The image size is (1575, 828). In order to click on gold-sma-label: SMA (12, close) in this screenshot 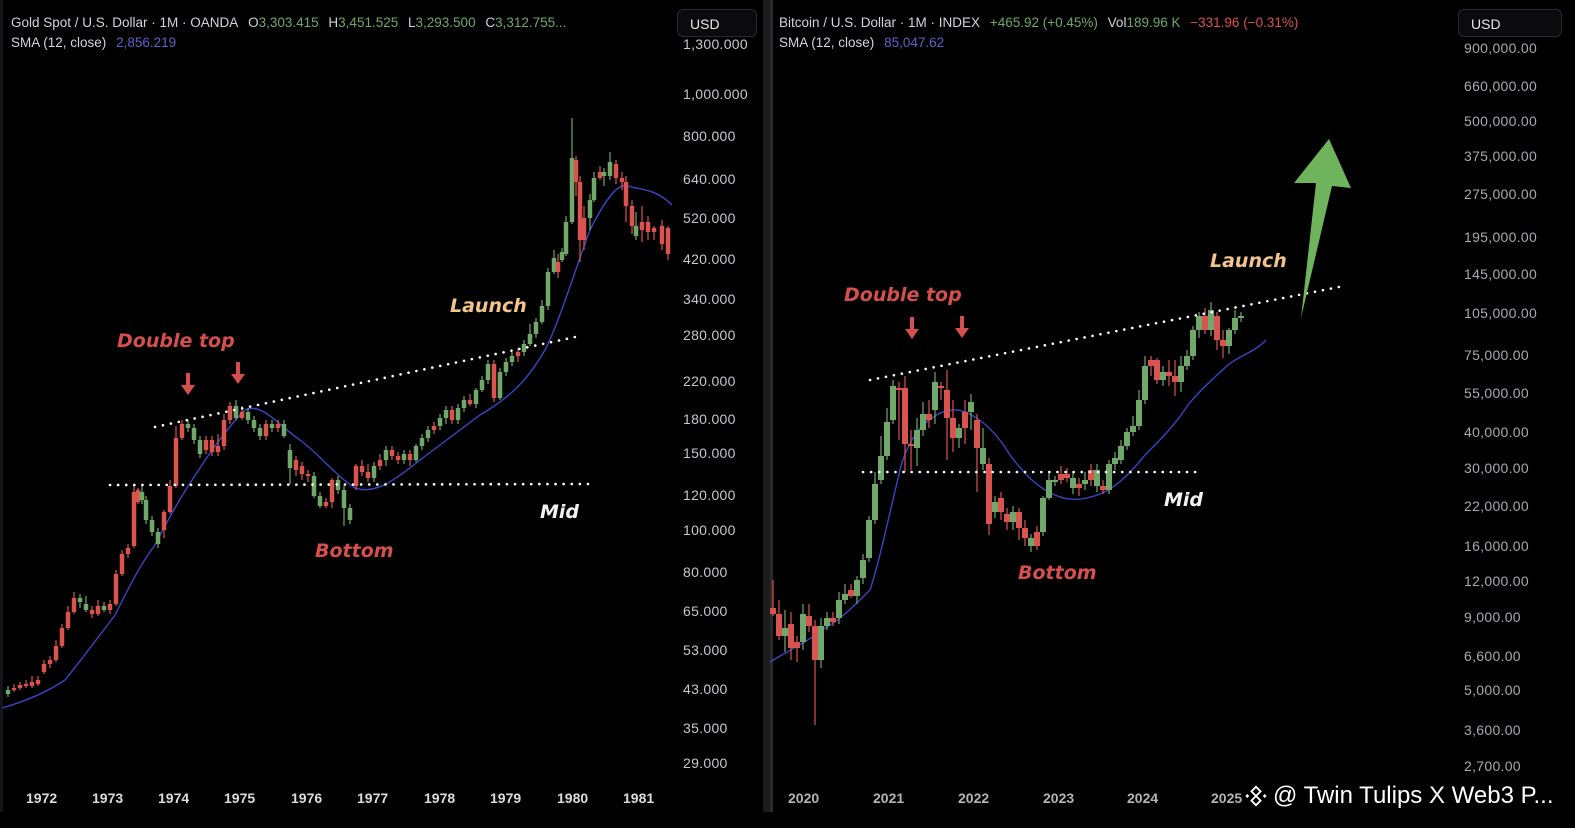, I will do `click(59, 42)`.